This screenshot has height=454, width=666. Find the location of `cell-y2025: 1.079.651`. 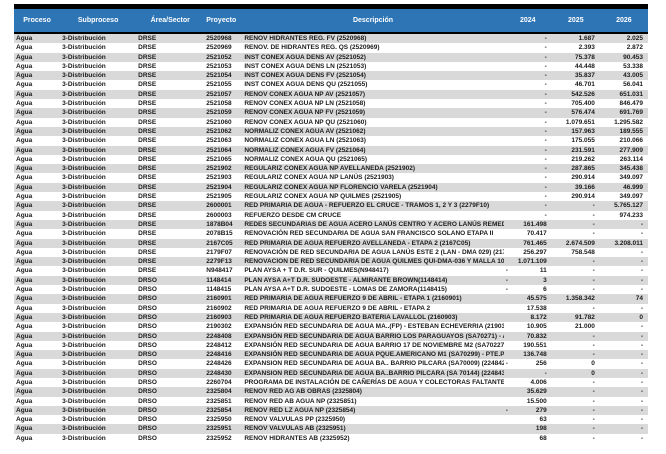

cell-y2025: 1.079.651 is located at coordinates (580, 122).